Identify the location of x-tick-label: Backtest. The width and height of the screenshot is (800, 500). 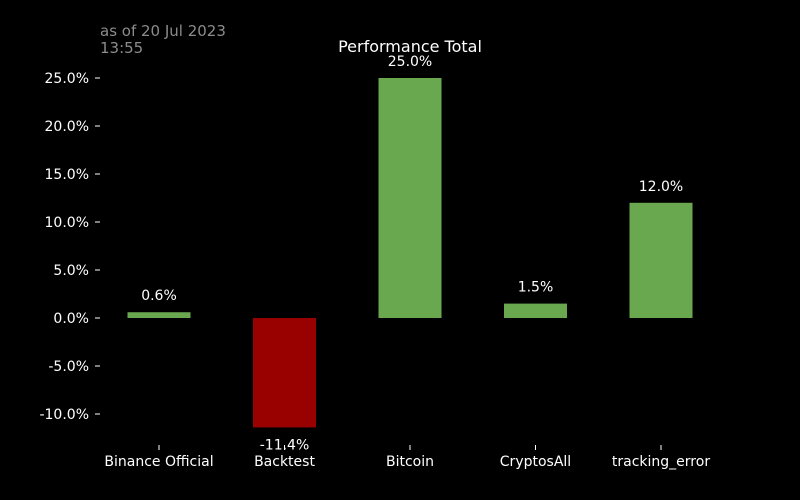
(284, 462).